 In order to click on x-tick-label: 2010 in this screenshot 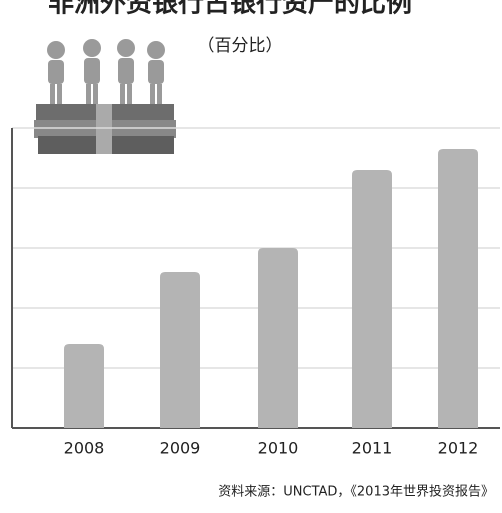, I will do `click(278, 448)`.